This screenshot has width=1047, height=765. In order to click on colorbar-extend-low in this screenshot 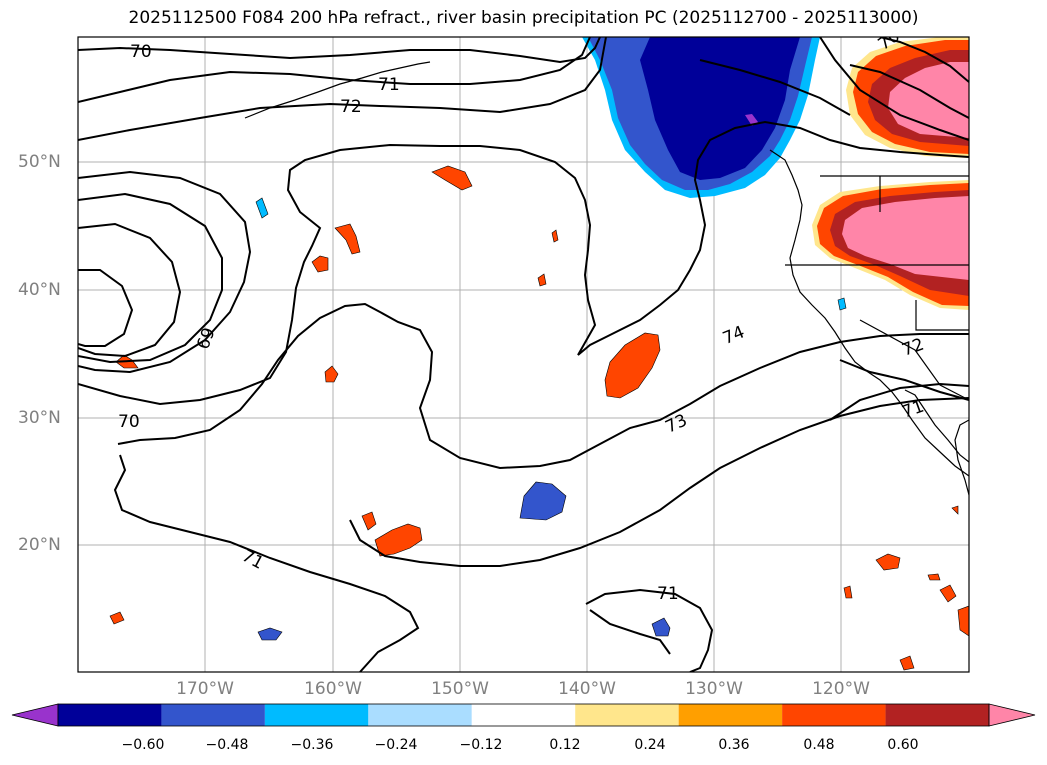, I will do `click(35, 715)`.